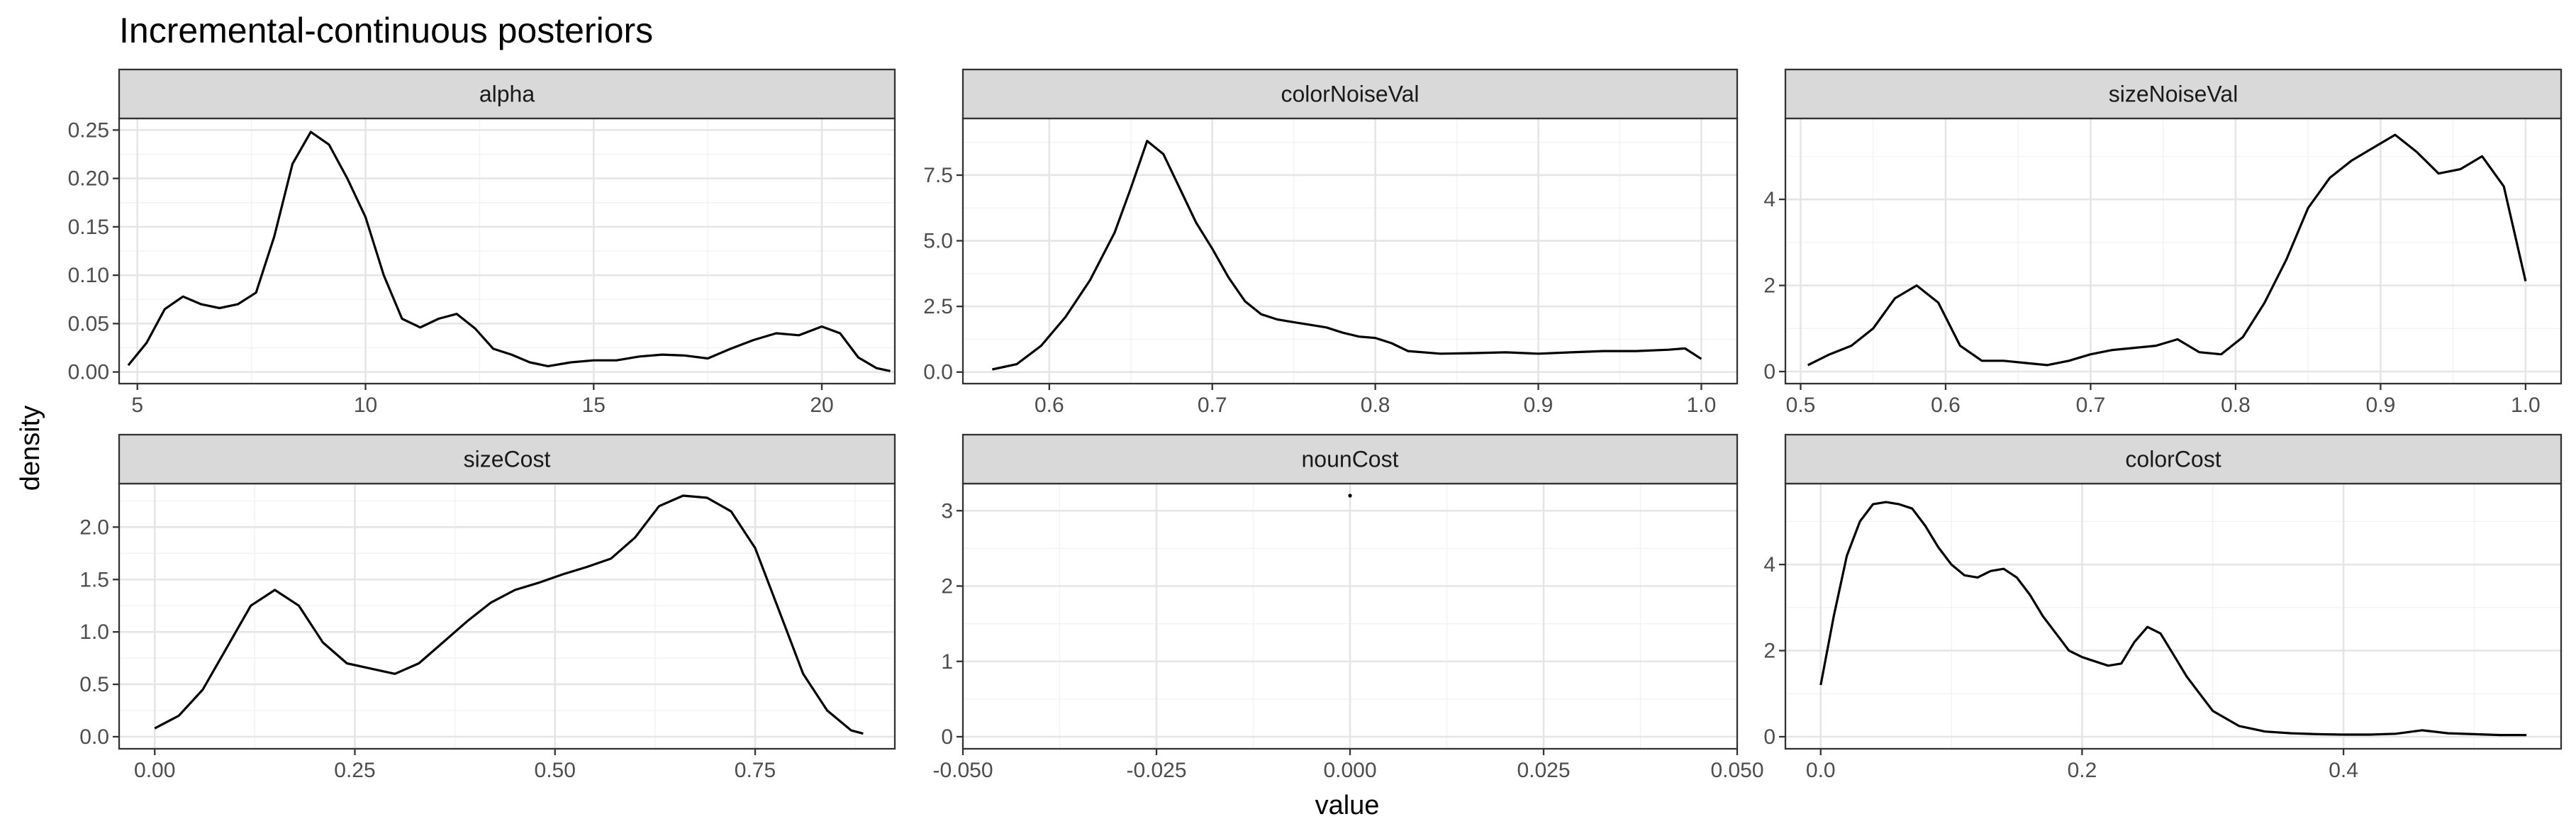  I want to click on y-tick-label: 0.00, so click(88, 372).